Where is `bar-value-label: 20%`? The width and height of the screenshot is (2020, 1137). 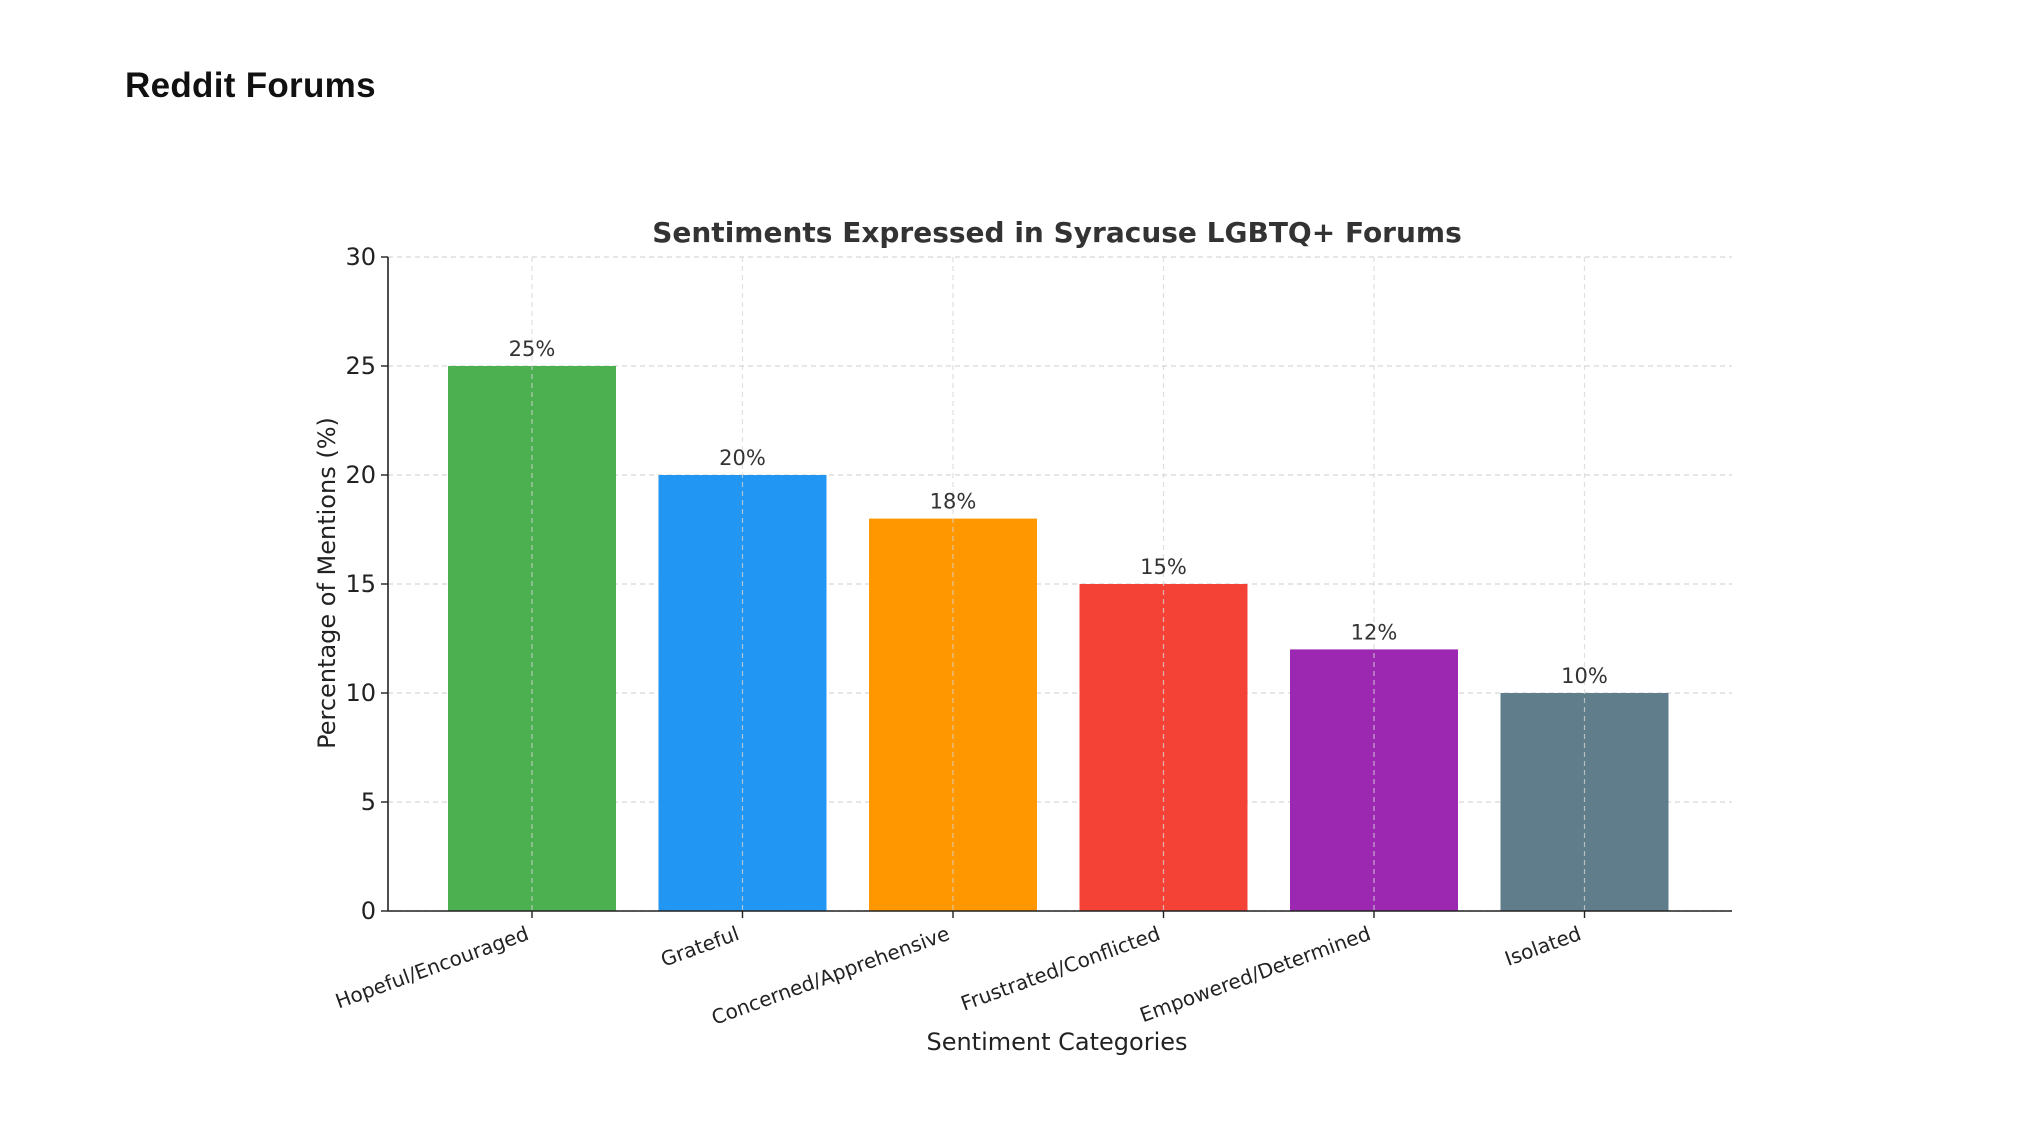 bar-value-label: 20% is located at coordinates (742, 458).